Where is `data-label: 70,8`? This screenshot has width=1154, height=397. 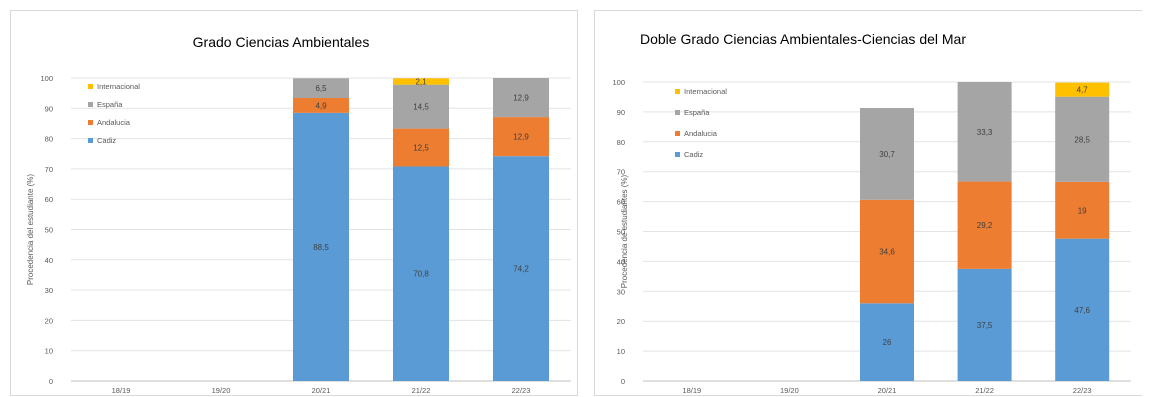
data-label: 70,8 is located at coordinates (421, 274).